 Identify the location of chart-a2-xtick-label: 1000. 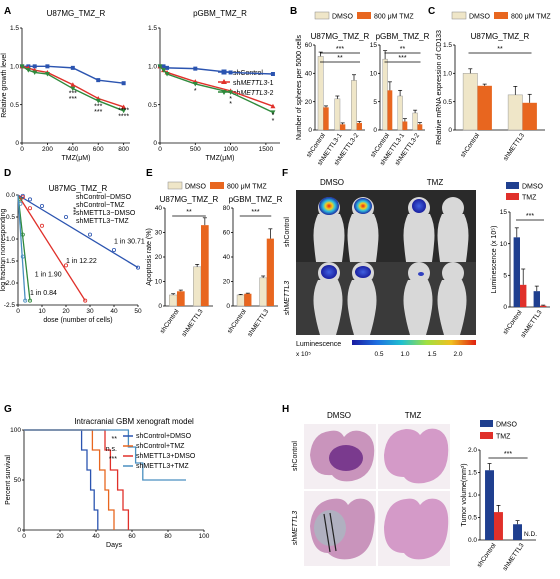
(230, 149).